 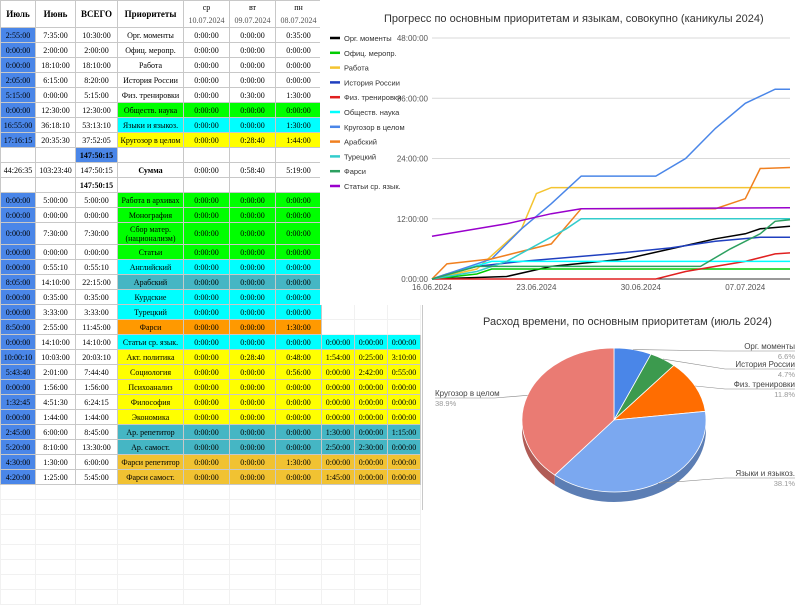 What do you see at coordinates (150, 372) in the screenshot?
I see `priority-name-cell: Социология` at bounding box center [150, 372].